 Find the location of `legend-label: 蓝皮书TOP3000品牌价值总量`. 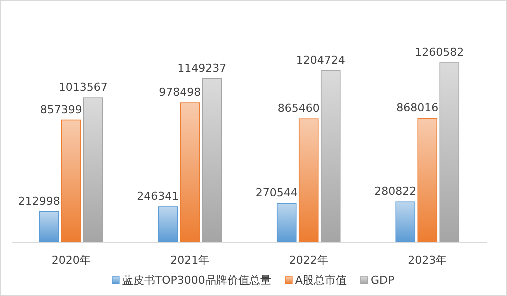

legend-label: 蓝皮书TOP3000品牌价值总量 is located at coordinates (197, 280).